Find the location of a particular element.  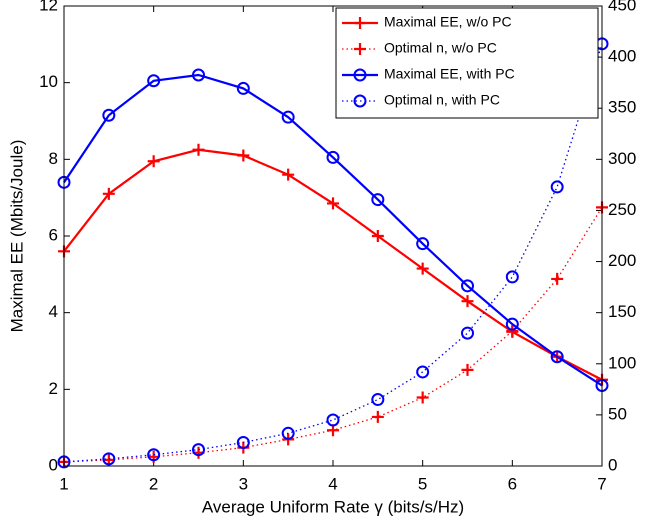

legend-box is located at coordinates (467, 63).